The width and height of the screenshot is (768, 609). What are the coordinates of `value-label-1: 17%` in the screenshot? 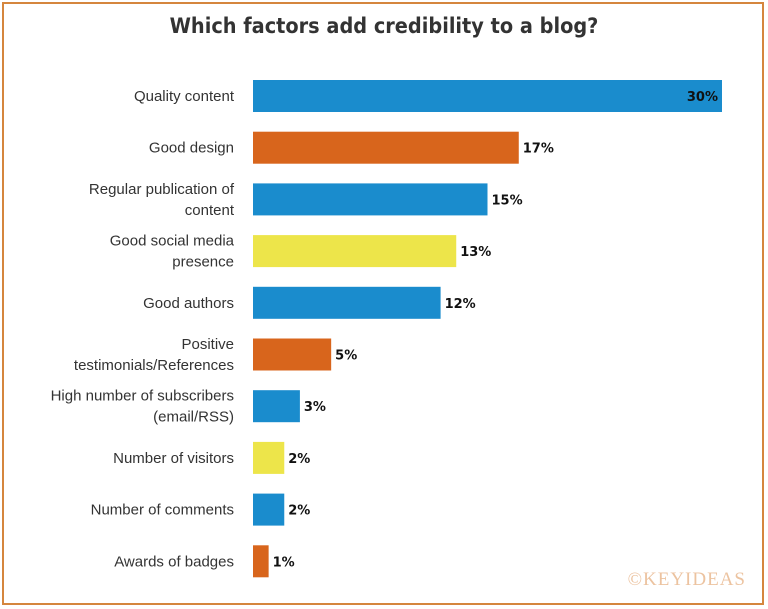 It's located at (538, 149).